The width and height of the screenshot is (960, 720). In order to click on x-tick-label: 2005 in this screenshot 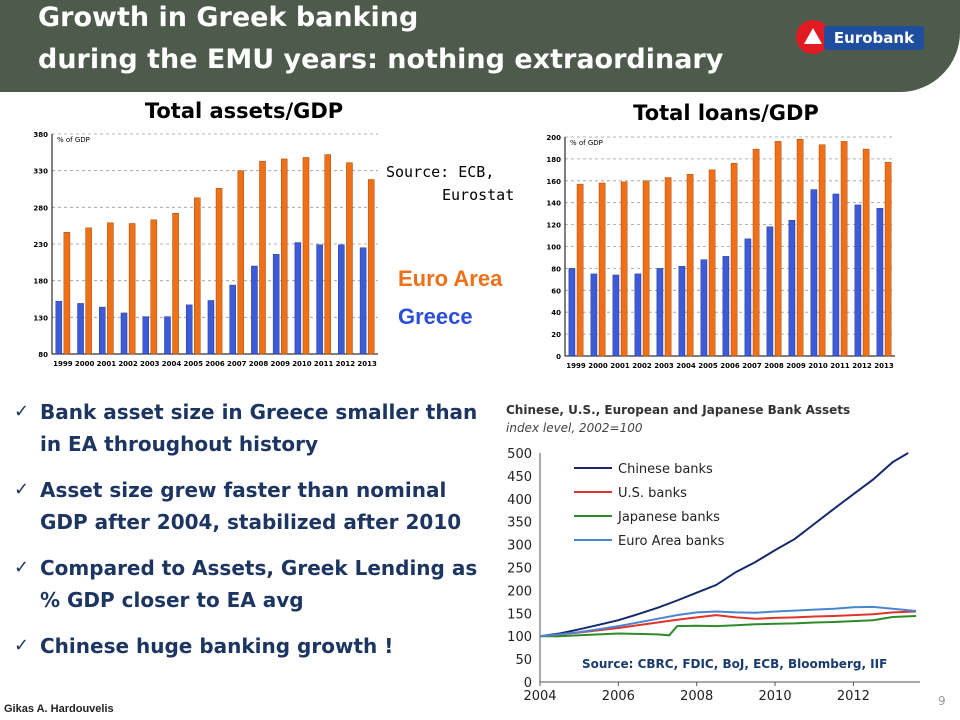, I will do `click(708, 366)`.